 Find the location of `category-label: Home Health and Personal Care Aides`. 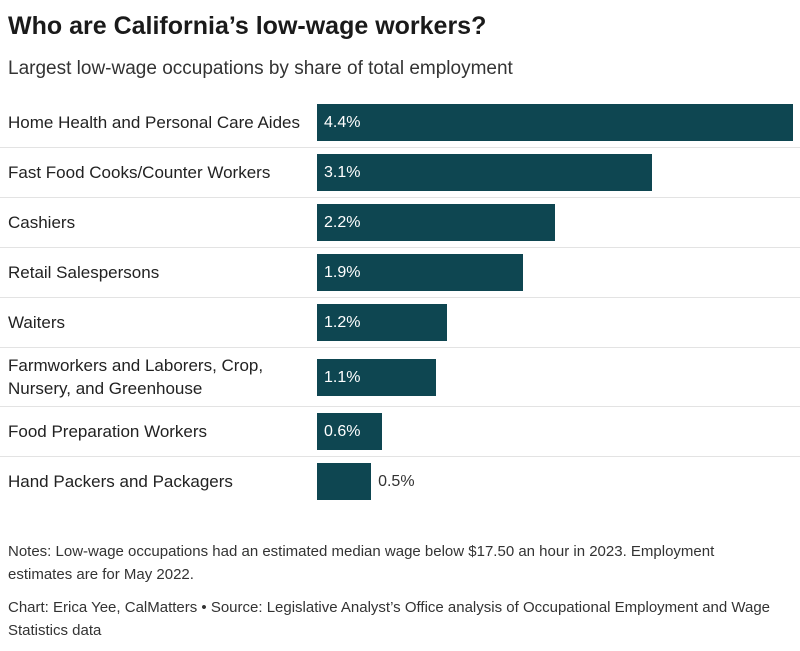

category-label: Home Health and Personal Care Aides is located at coordinates (154, 122).